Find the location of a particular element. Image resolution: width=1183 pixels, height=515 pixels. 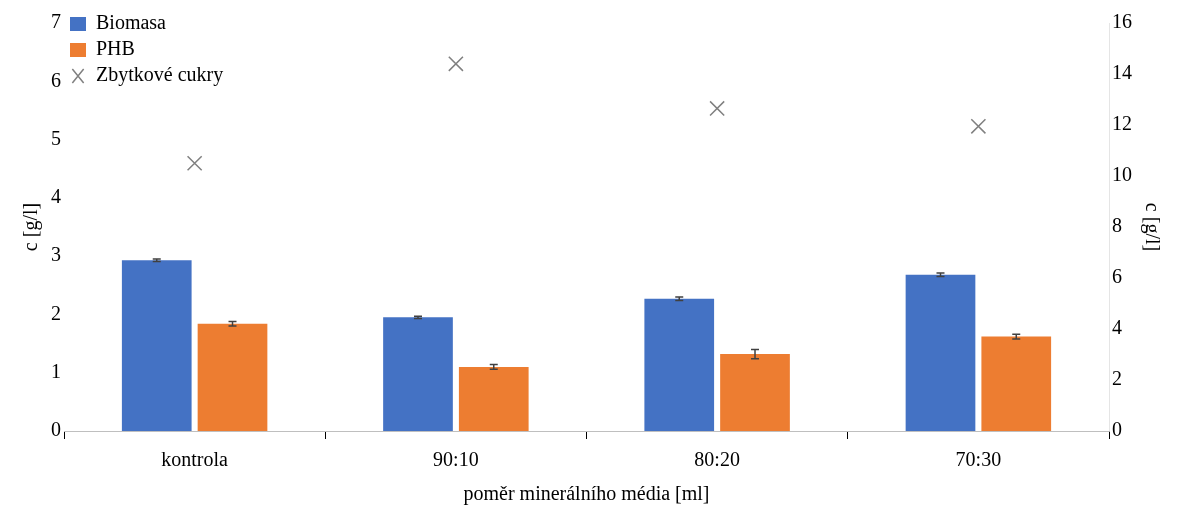

y-tick-label: 7 is located at coordinates (56, 21).